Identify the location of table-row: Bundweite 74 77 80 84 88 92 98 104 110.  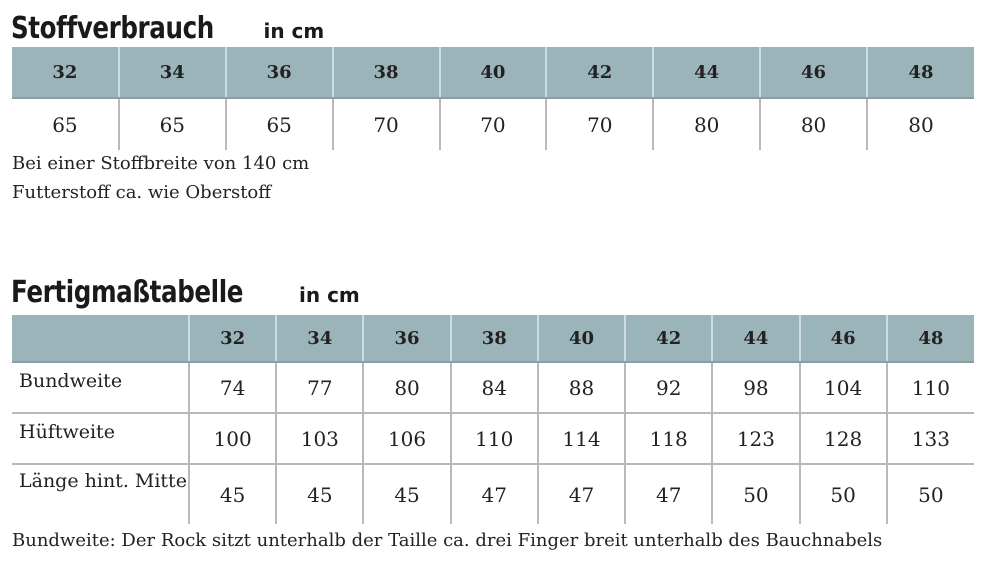
(493, 387).